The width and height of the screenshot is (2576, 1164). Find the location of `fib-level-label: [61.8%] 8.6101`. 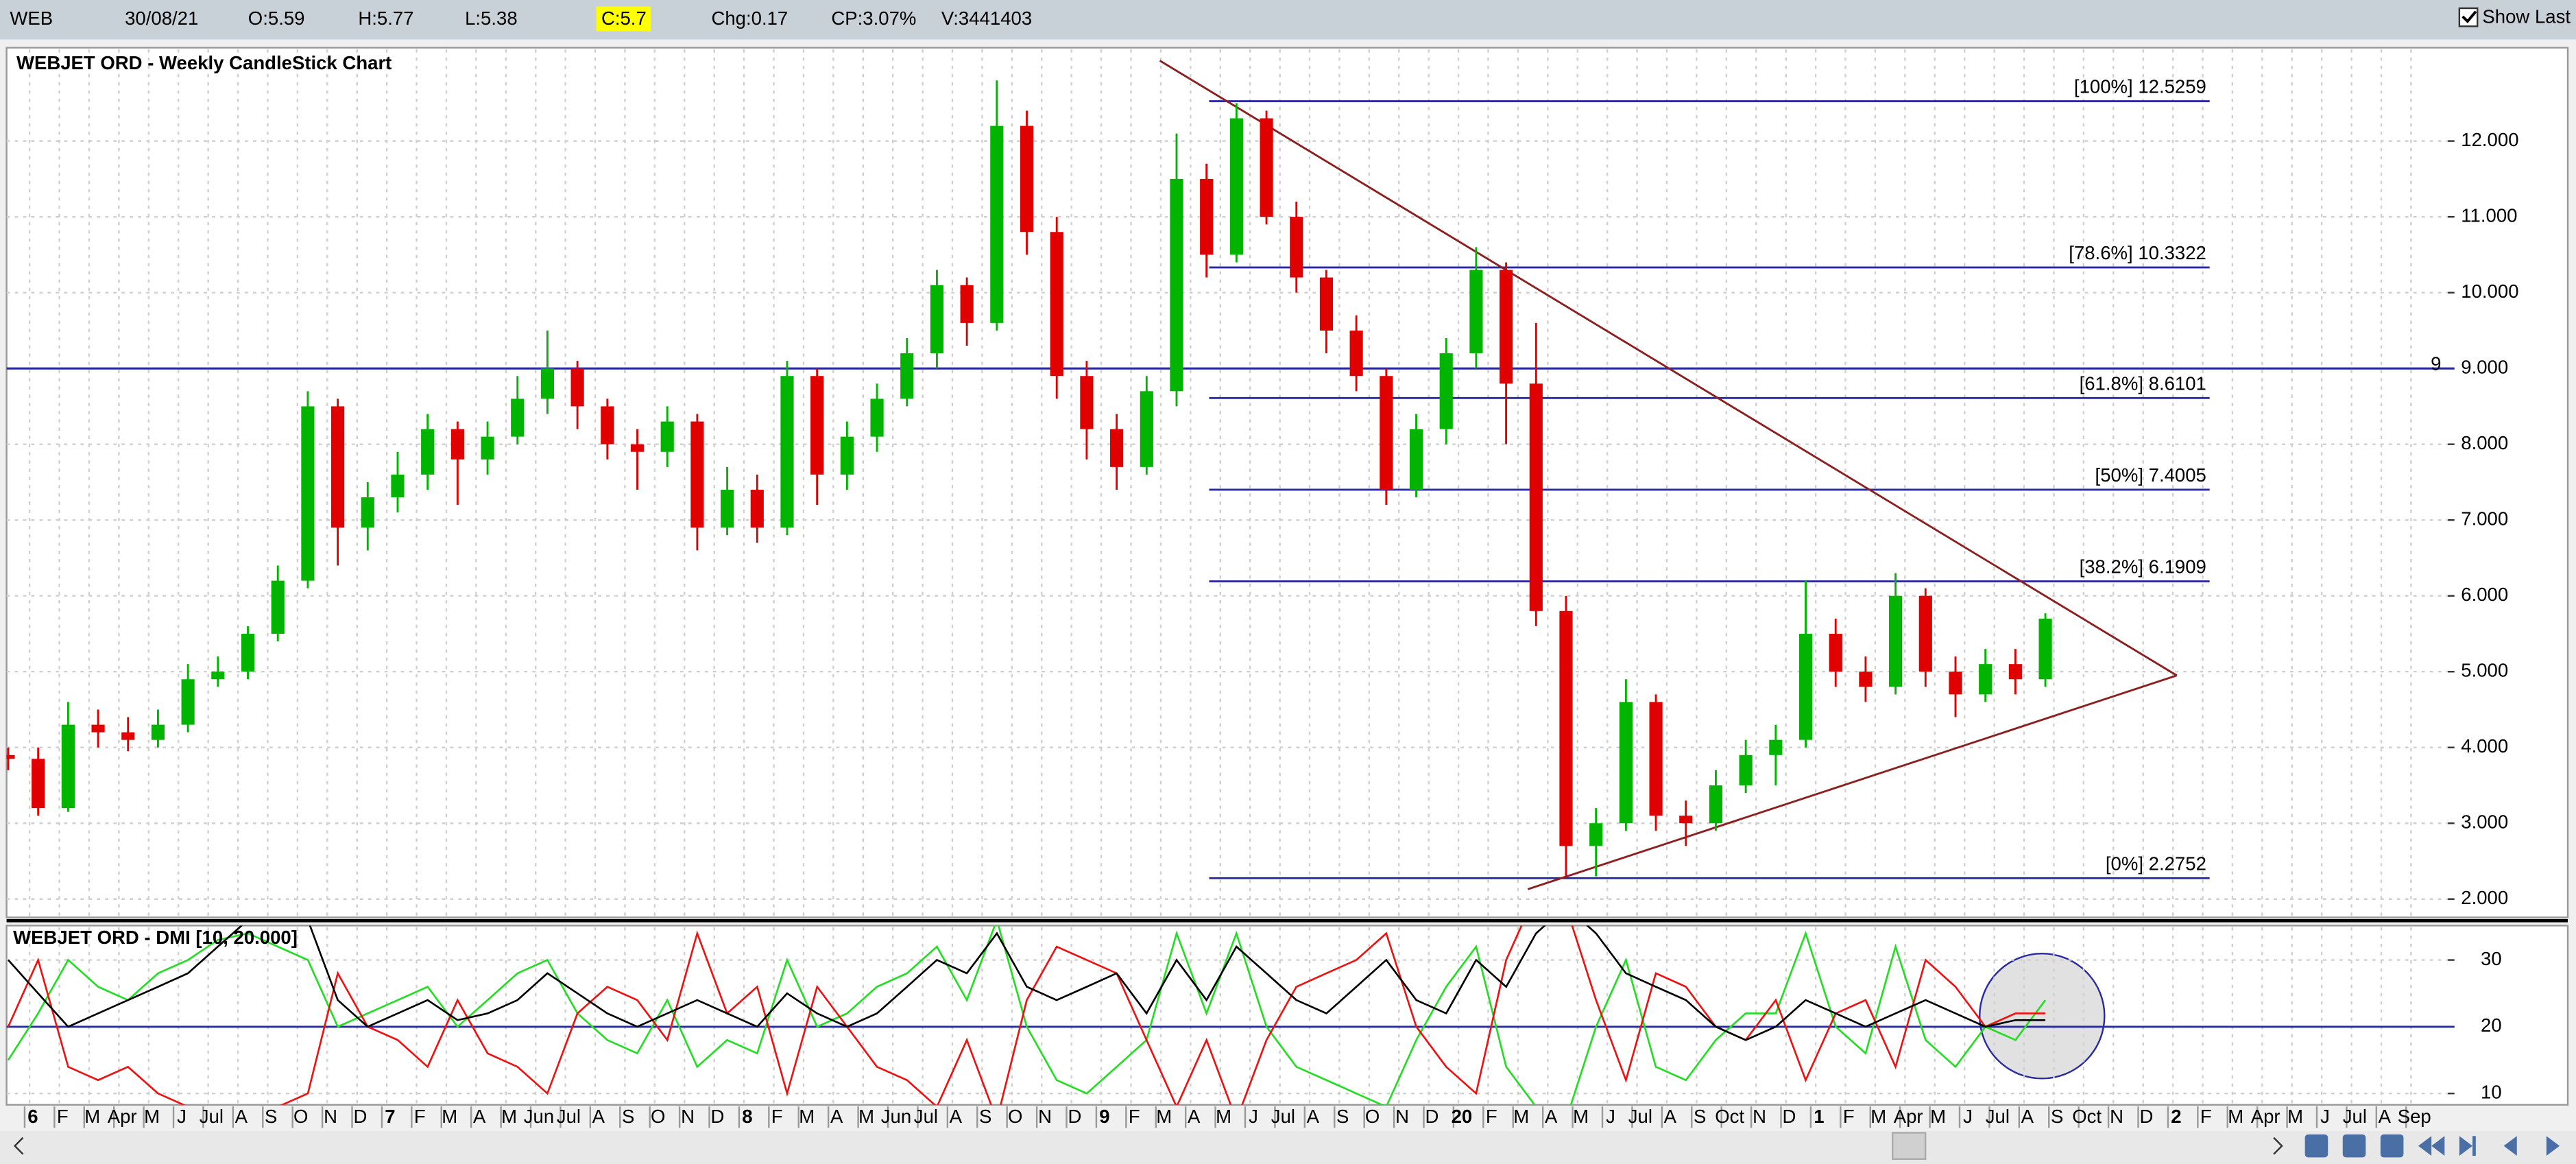

fib-level-label: [61.8%] 8.6101 is located at coordinates (2143, 383).